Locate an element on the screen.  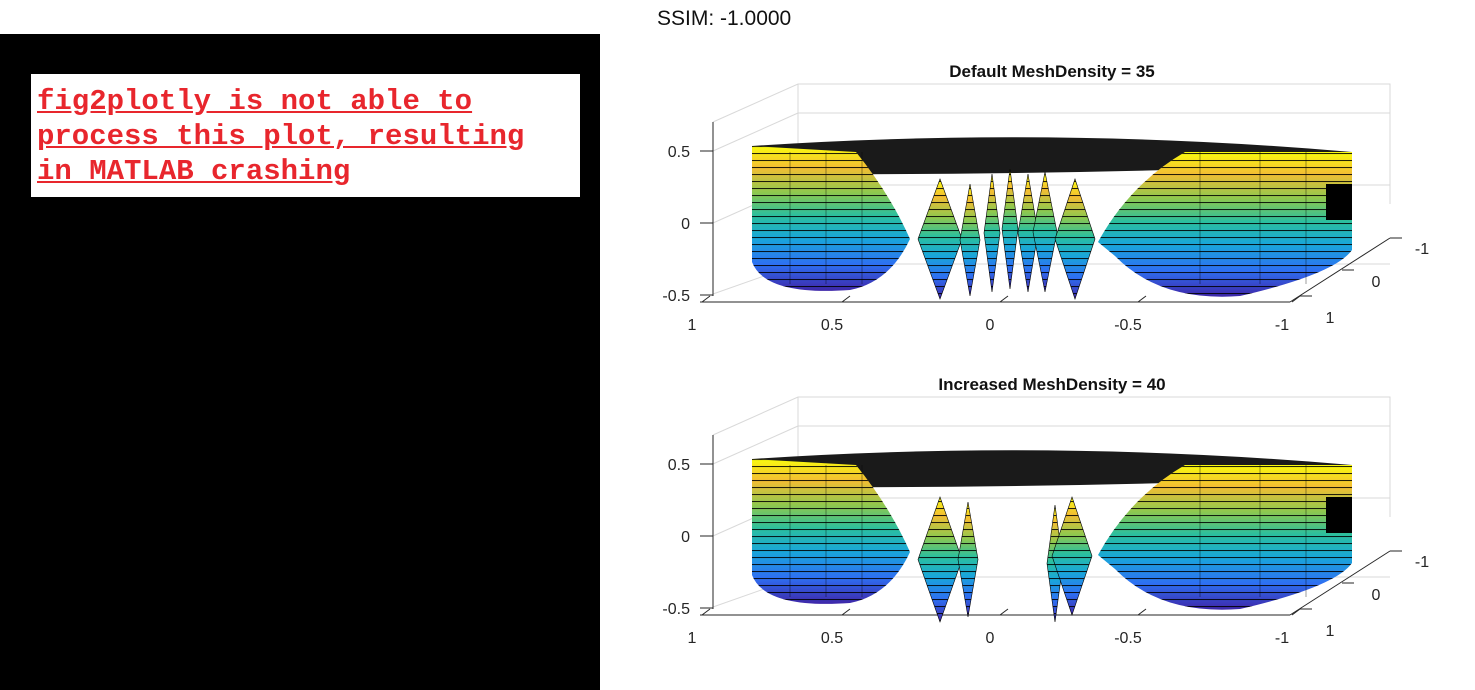
subplot-title: Increased MeshDensity = 40 is located at coordinates (1051, 384).